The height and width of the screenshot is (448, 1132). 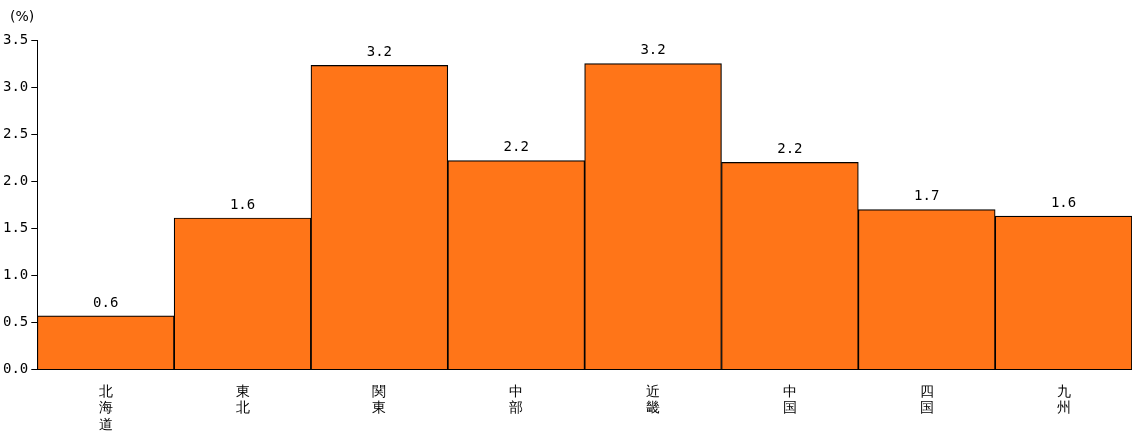 What do you see at coordinates (15, 368) in the screenshot?
I see `y-tick-label: 0.0` at bounding box center [15, 368].